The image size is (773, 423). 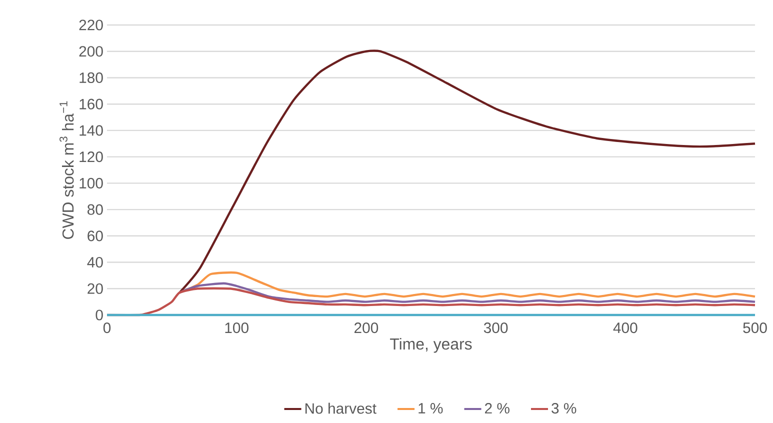 What do you see at coordinates (91, 25) in the screenshot?
I see `y-tick-label: 220` at bounding box center [91, 25].